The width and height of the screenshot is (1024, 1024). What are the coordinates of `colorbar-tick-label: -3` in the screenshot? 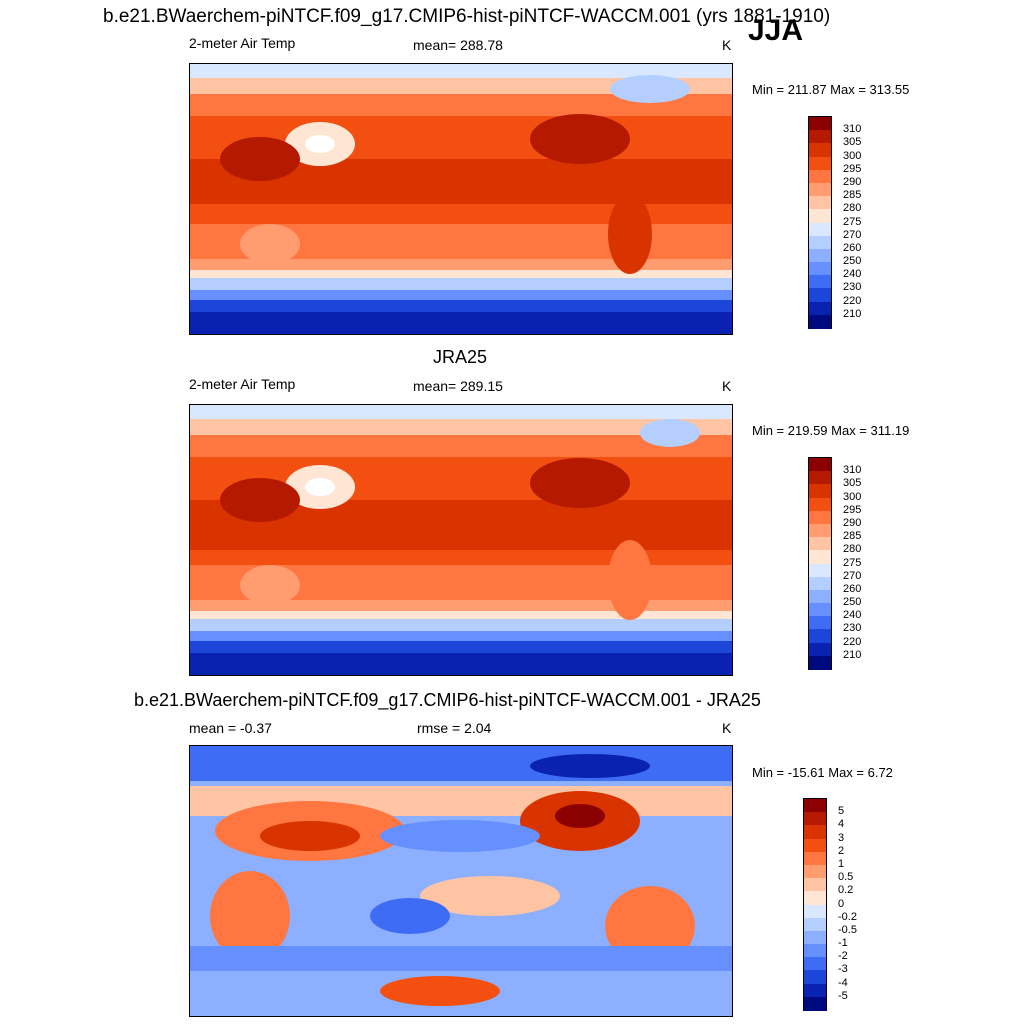 It's located at (843, 969).